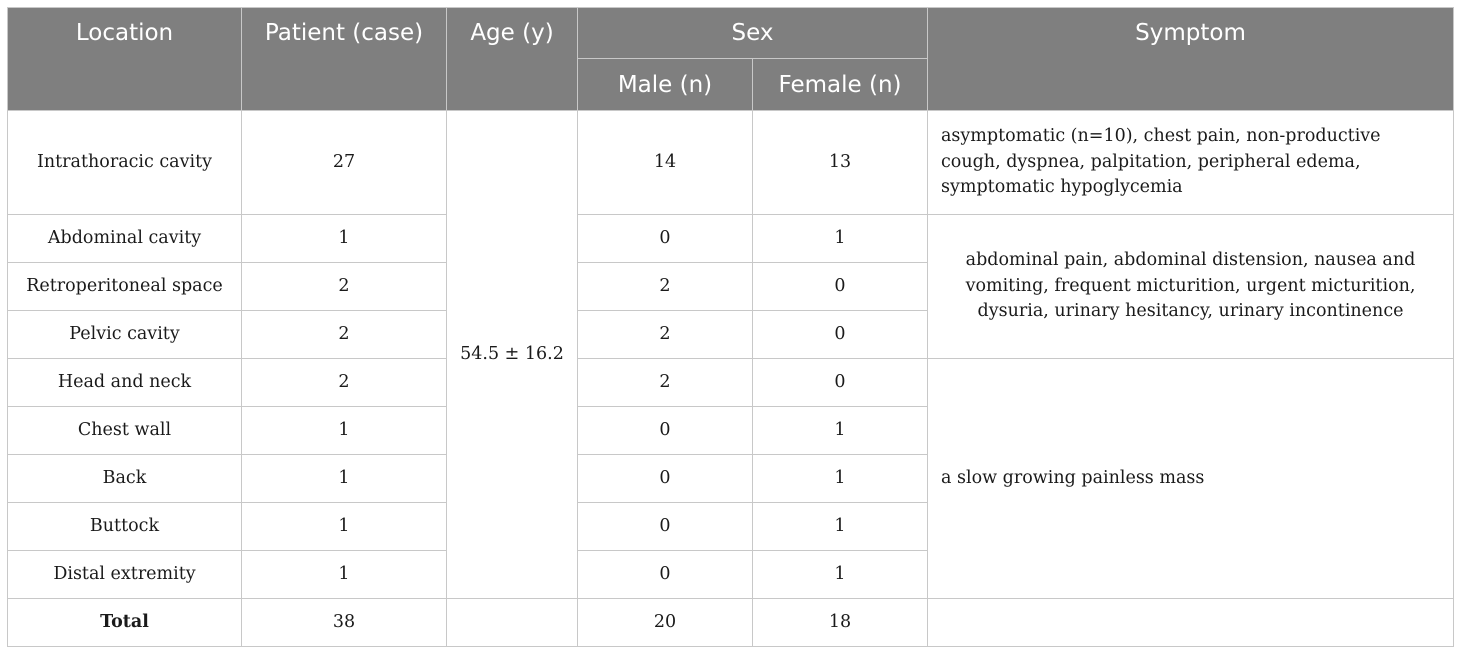 Image resolution: width=1460 pixels, height=657 pixels. What do you see at coordinates (344, 162) in the screenshot?
I see `patient-count-cell: 27` at bounding box center [344, 162].